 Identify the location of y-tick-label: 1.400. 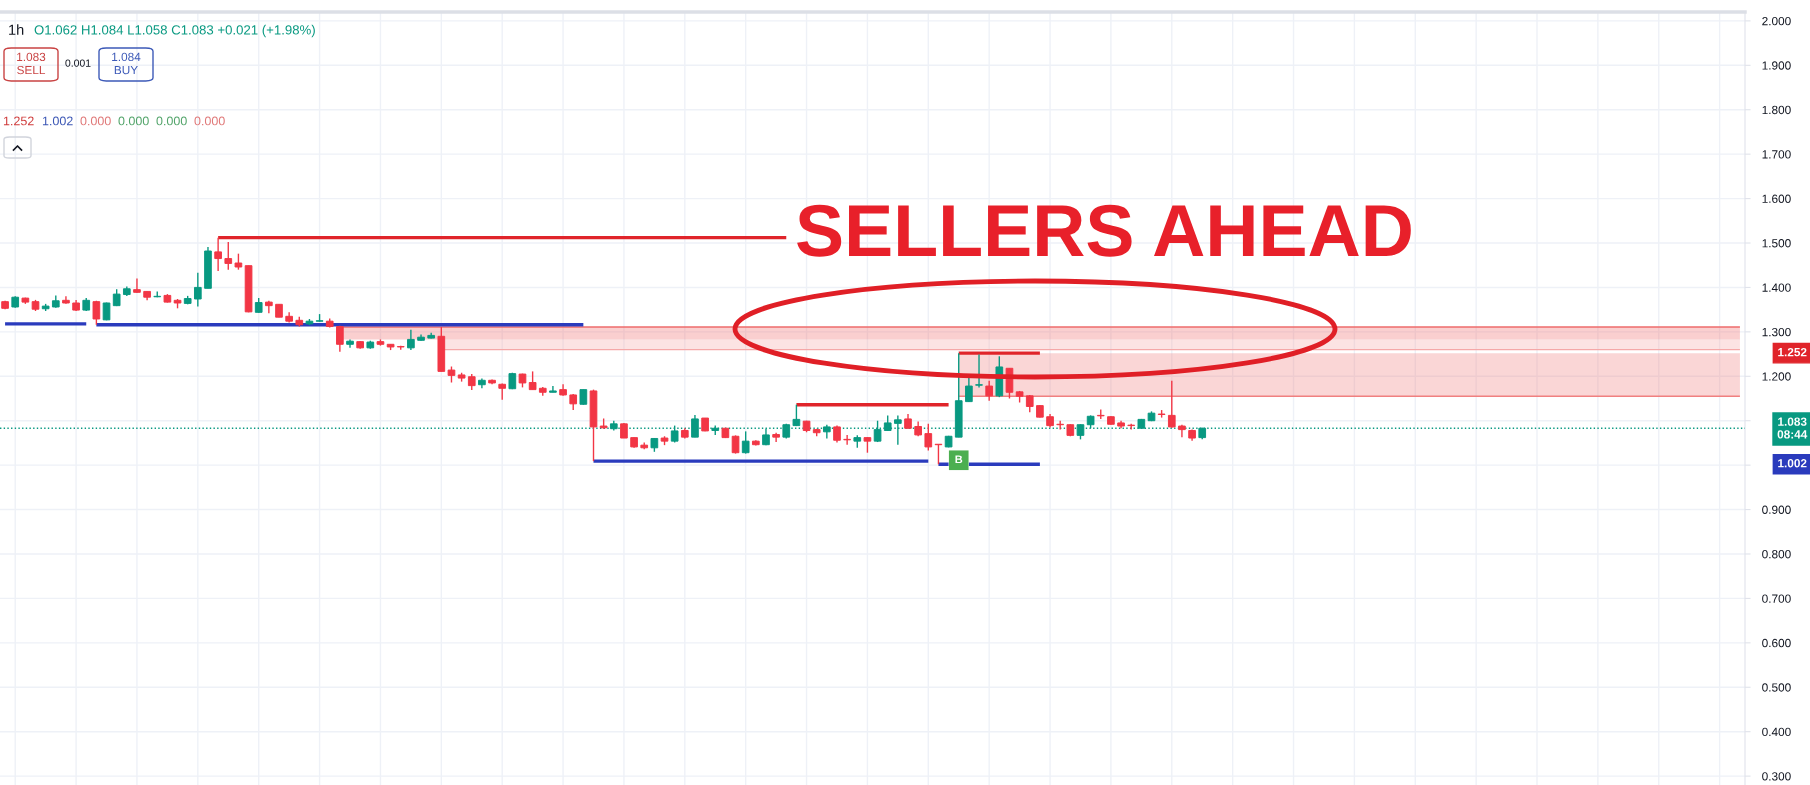
(1776, 287).